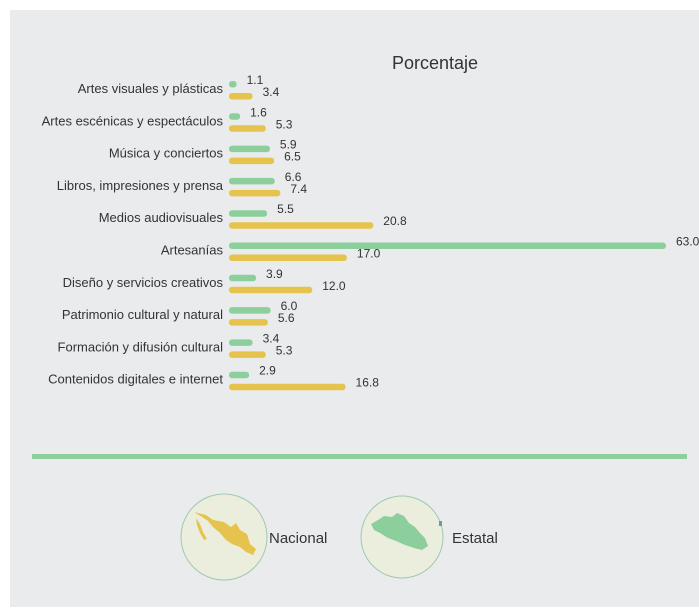 The height and width of the screenshot is (611, 699). What do you see at coordinates (250, 310) in the screenshot?
I see `bar-estatal-patrimonio-cultural-y-natural` at bounding box center [250, 310].